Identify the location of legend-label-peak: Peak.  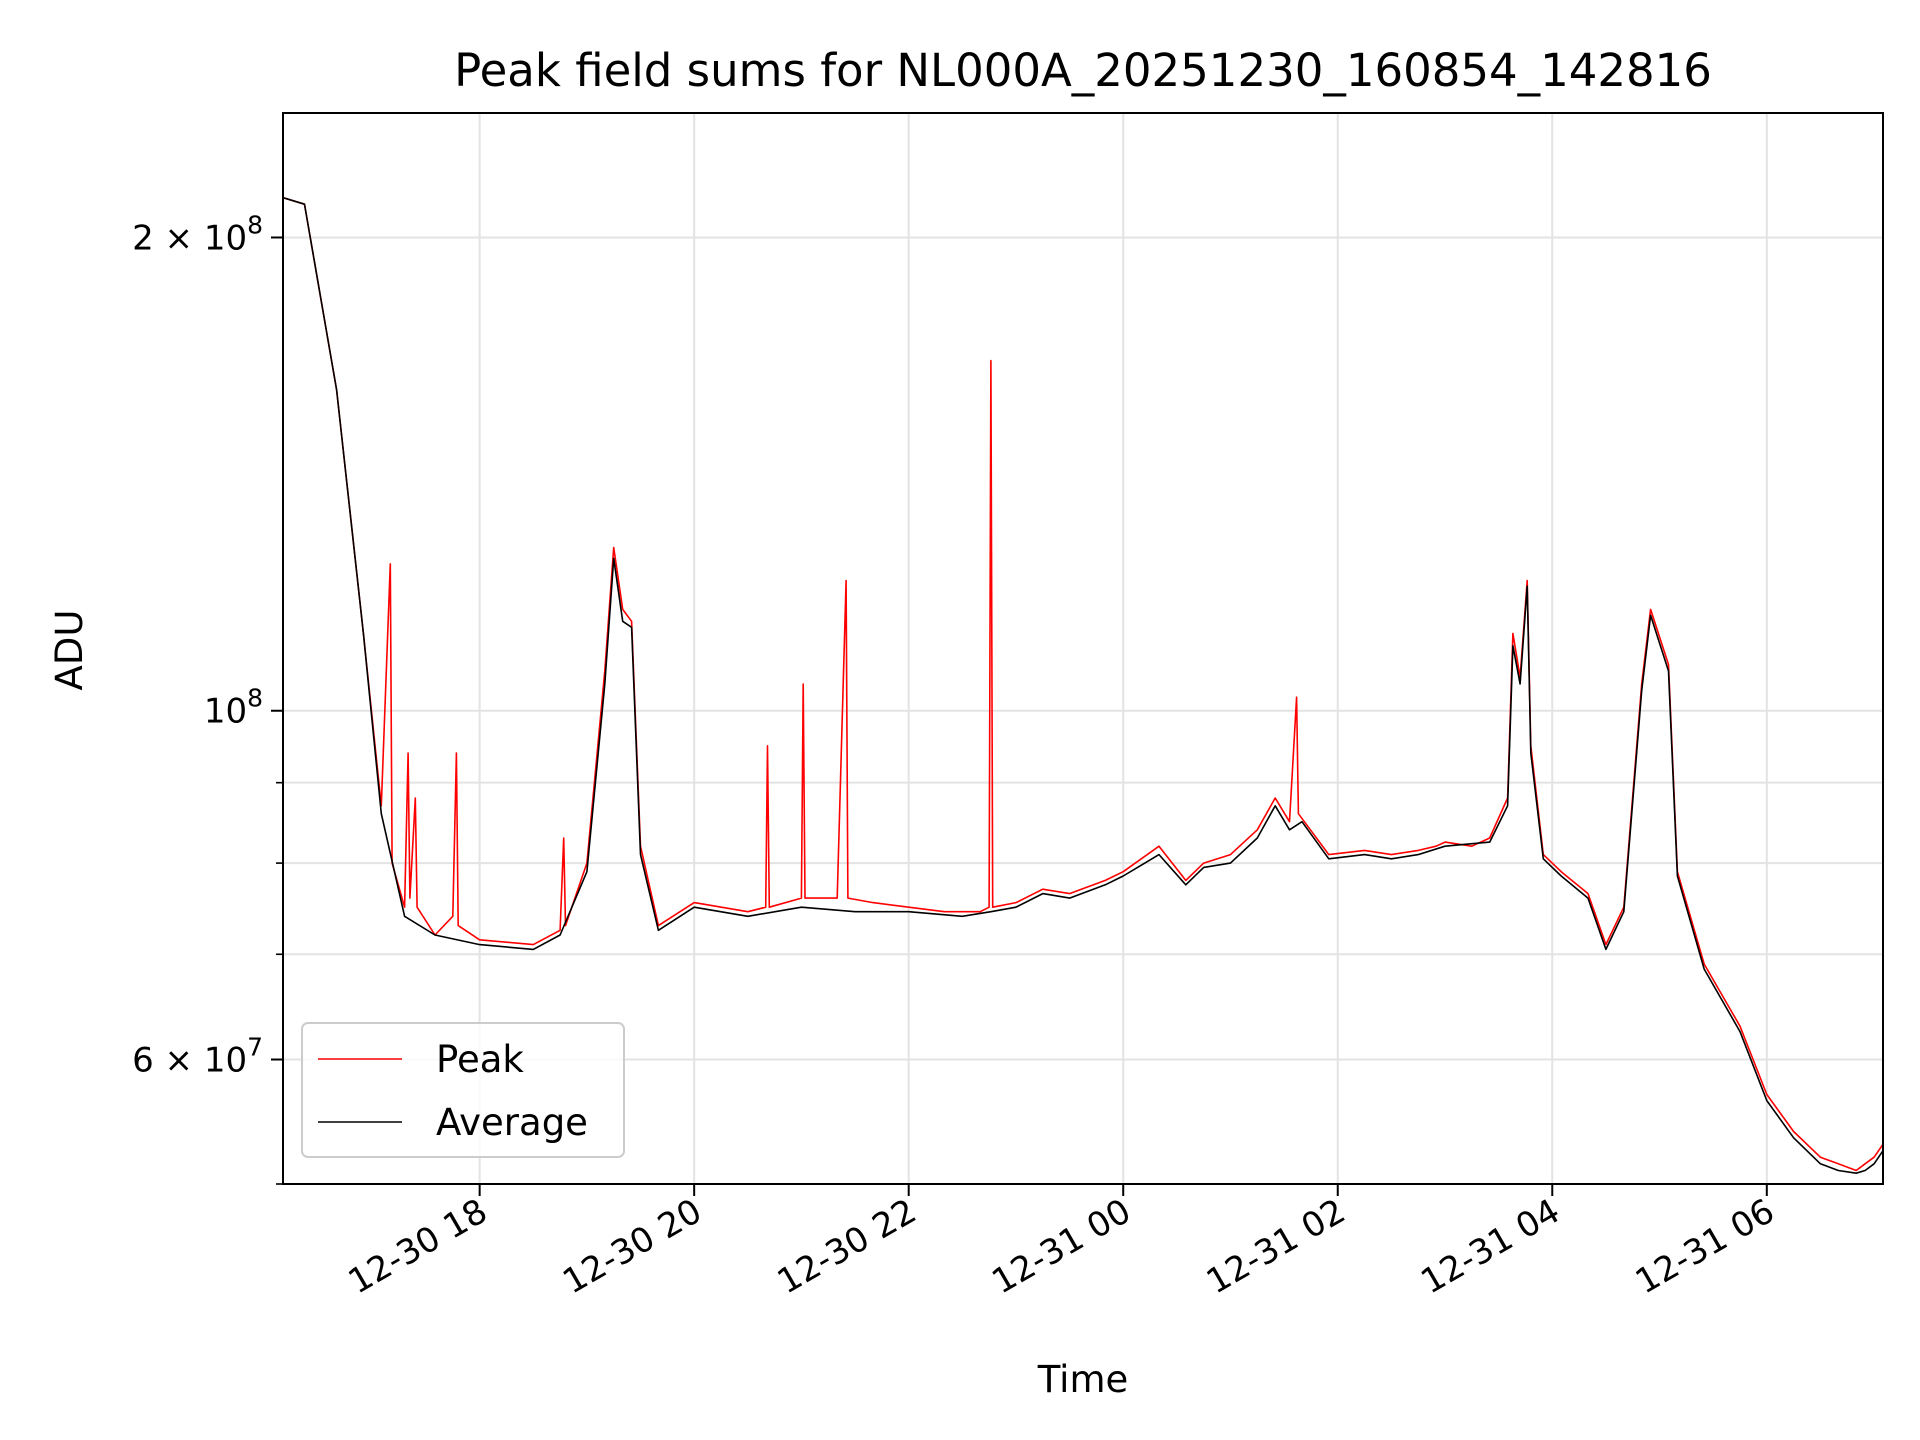
(480, 1059).